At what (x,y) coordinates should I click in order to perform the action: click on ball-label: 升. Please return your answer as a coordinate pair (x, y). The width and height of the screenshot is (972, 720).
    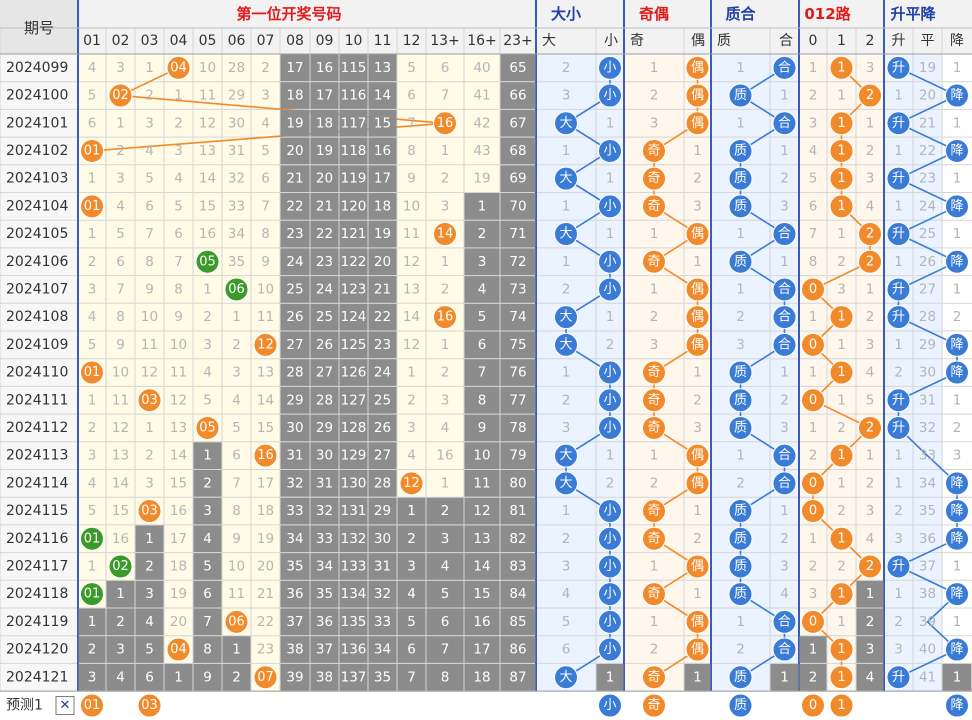
    Looking at the image, I should click on (898, 427).